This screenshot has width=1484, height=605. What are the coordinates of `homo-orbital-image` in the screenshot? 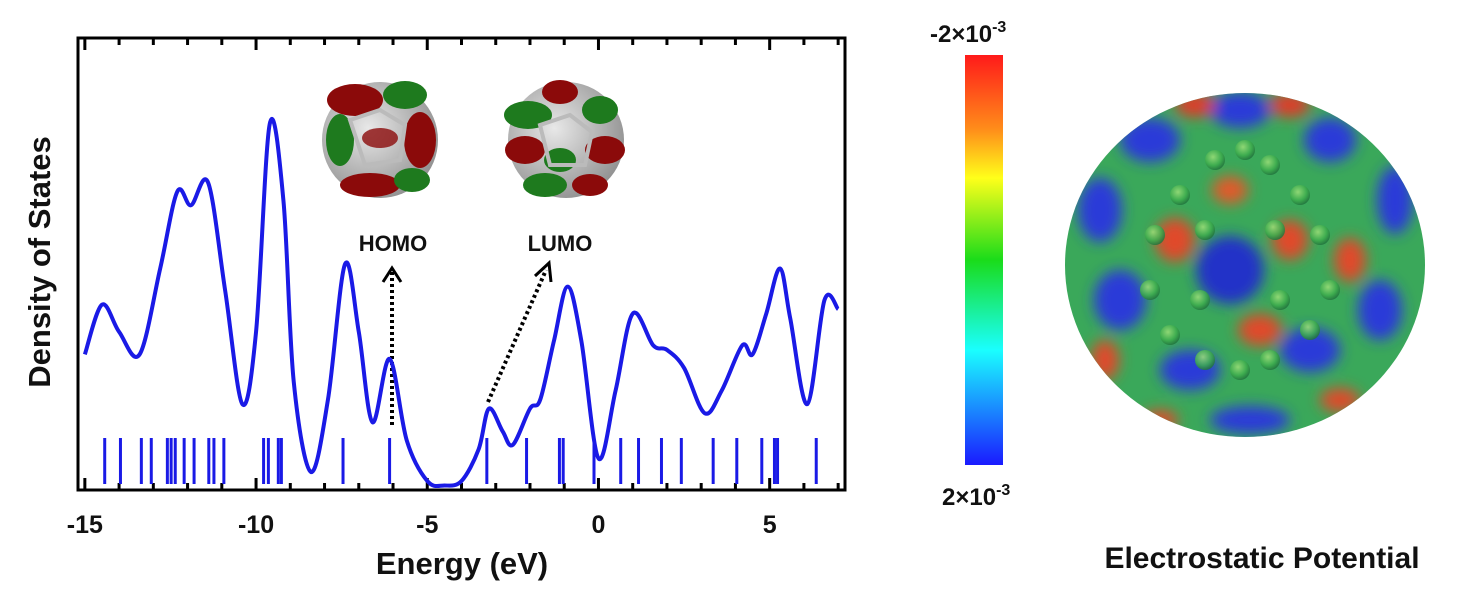 It's located at (380, 139).